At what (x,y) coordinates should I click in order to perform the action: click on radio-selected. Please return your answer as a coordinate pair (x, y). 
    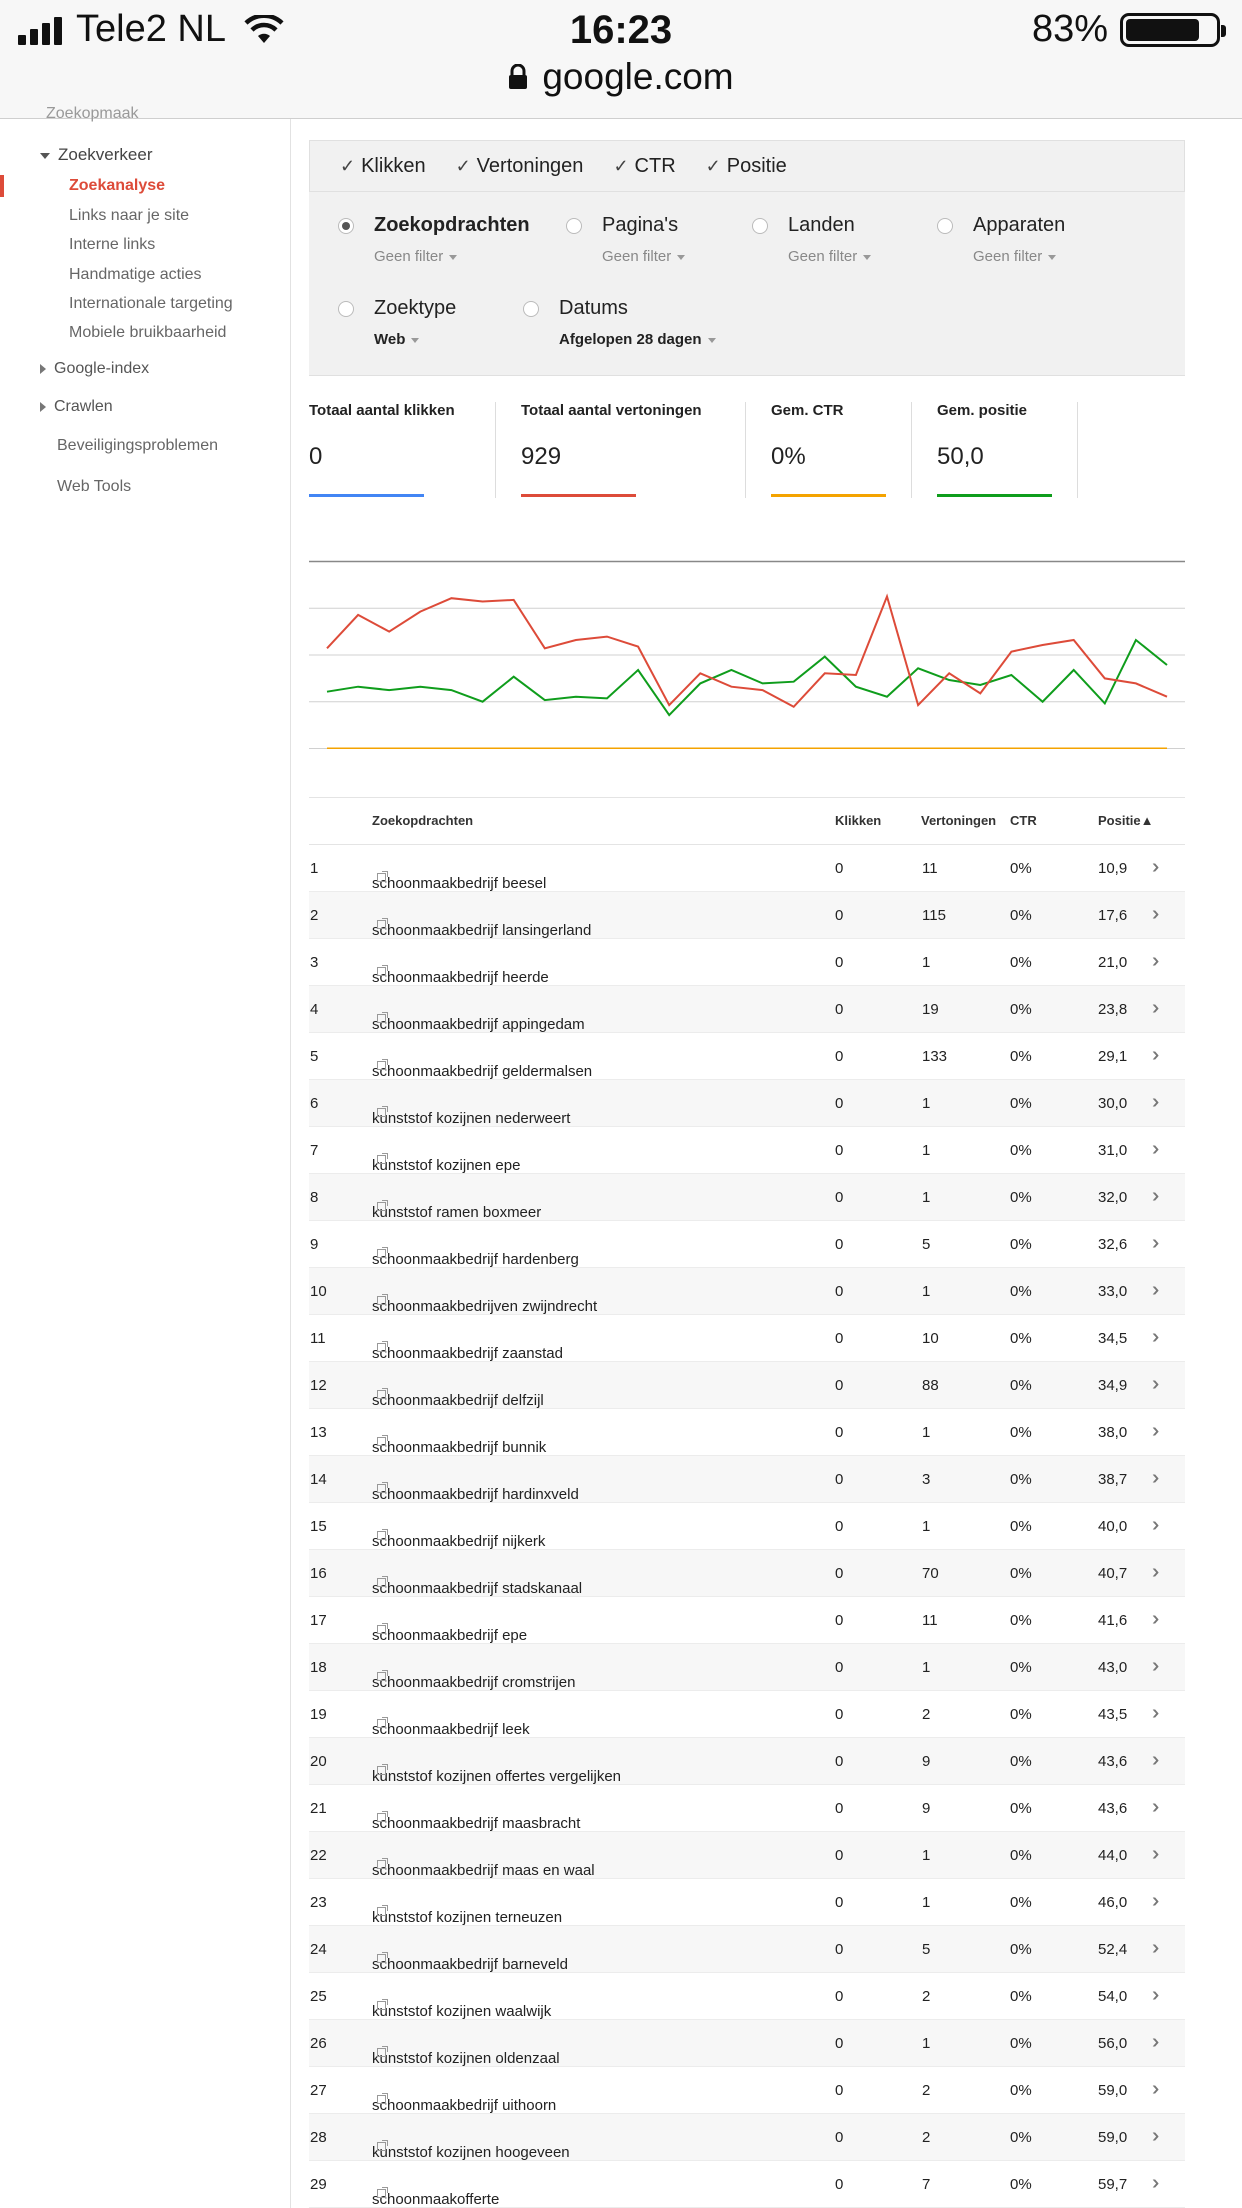
    Looking at the image, I should click on (346, 226).